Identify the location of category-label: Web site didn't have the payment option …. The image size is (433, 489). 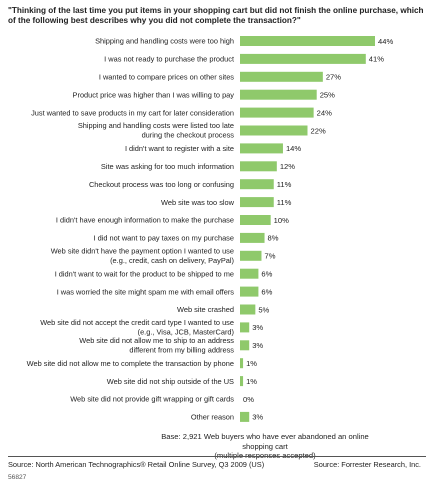
(142, 251).